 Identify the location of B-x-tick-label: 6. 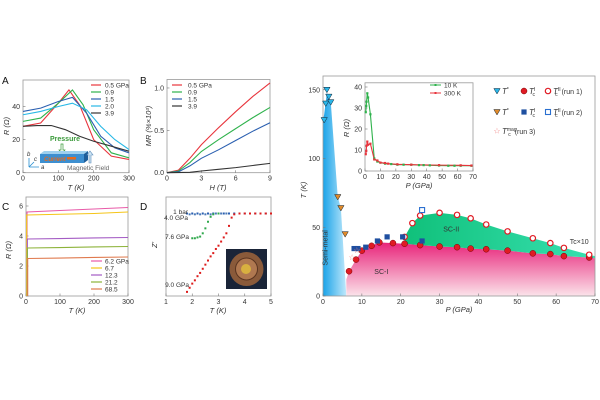
(236, 179).